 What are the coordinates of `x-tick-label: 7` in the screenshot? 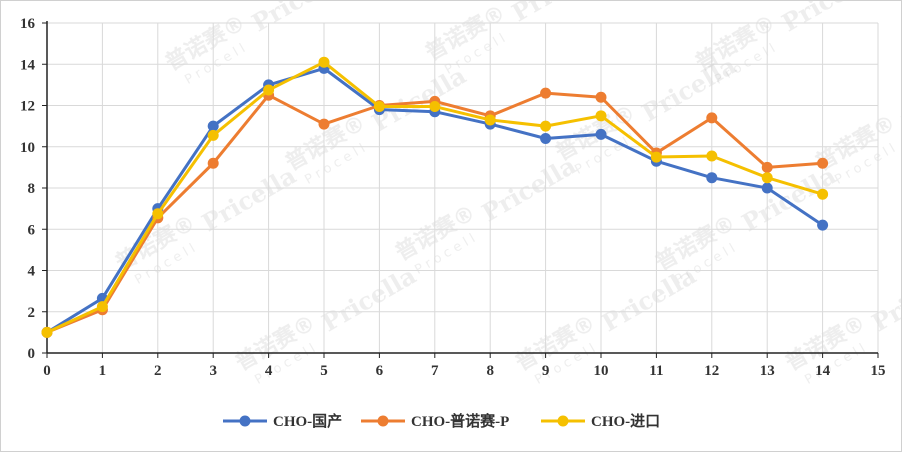 It's located at (435, 371).